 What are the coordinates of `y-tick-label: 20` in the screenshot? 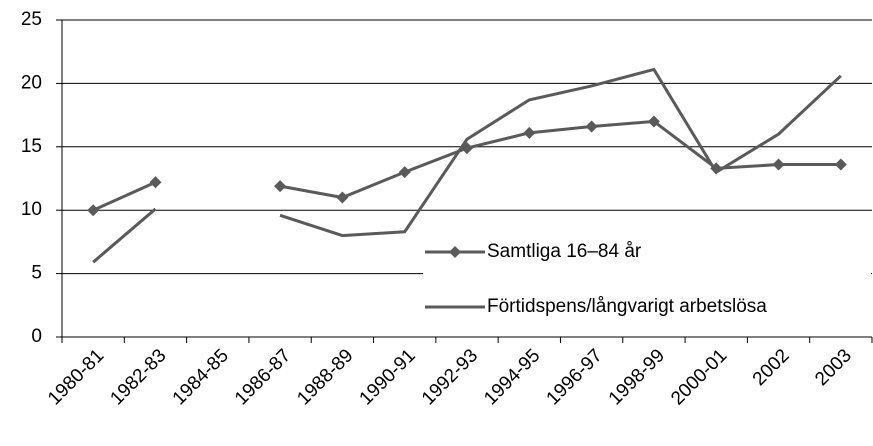 It's located at (31, 82).